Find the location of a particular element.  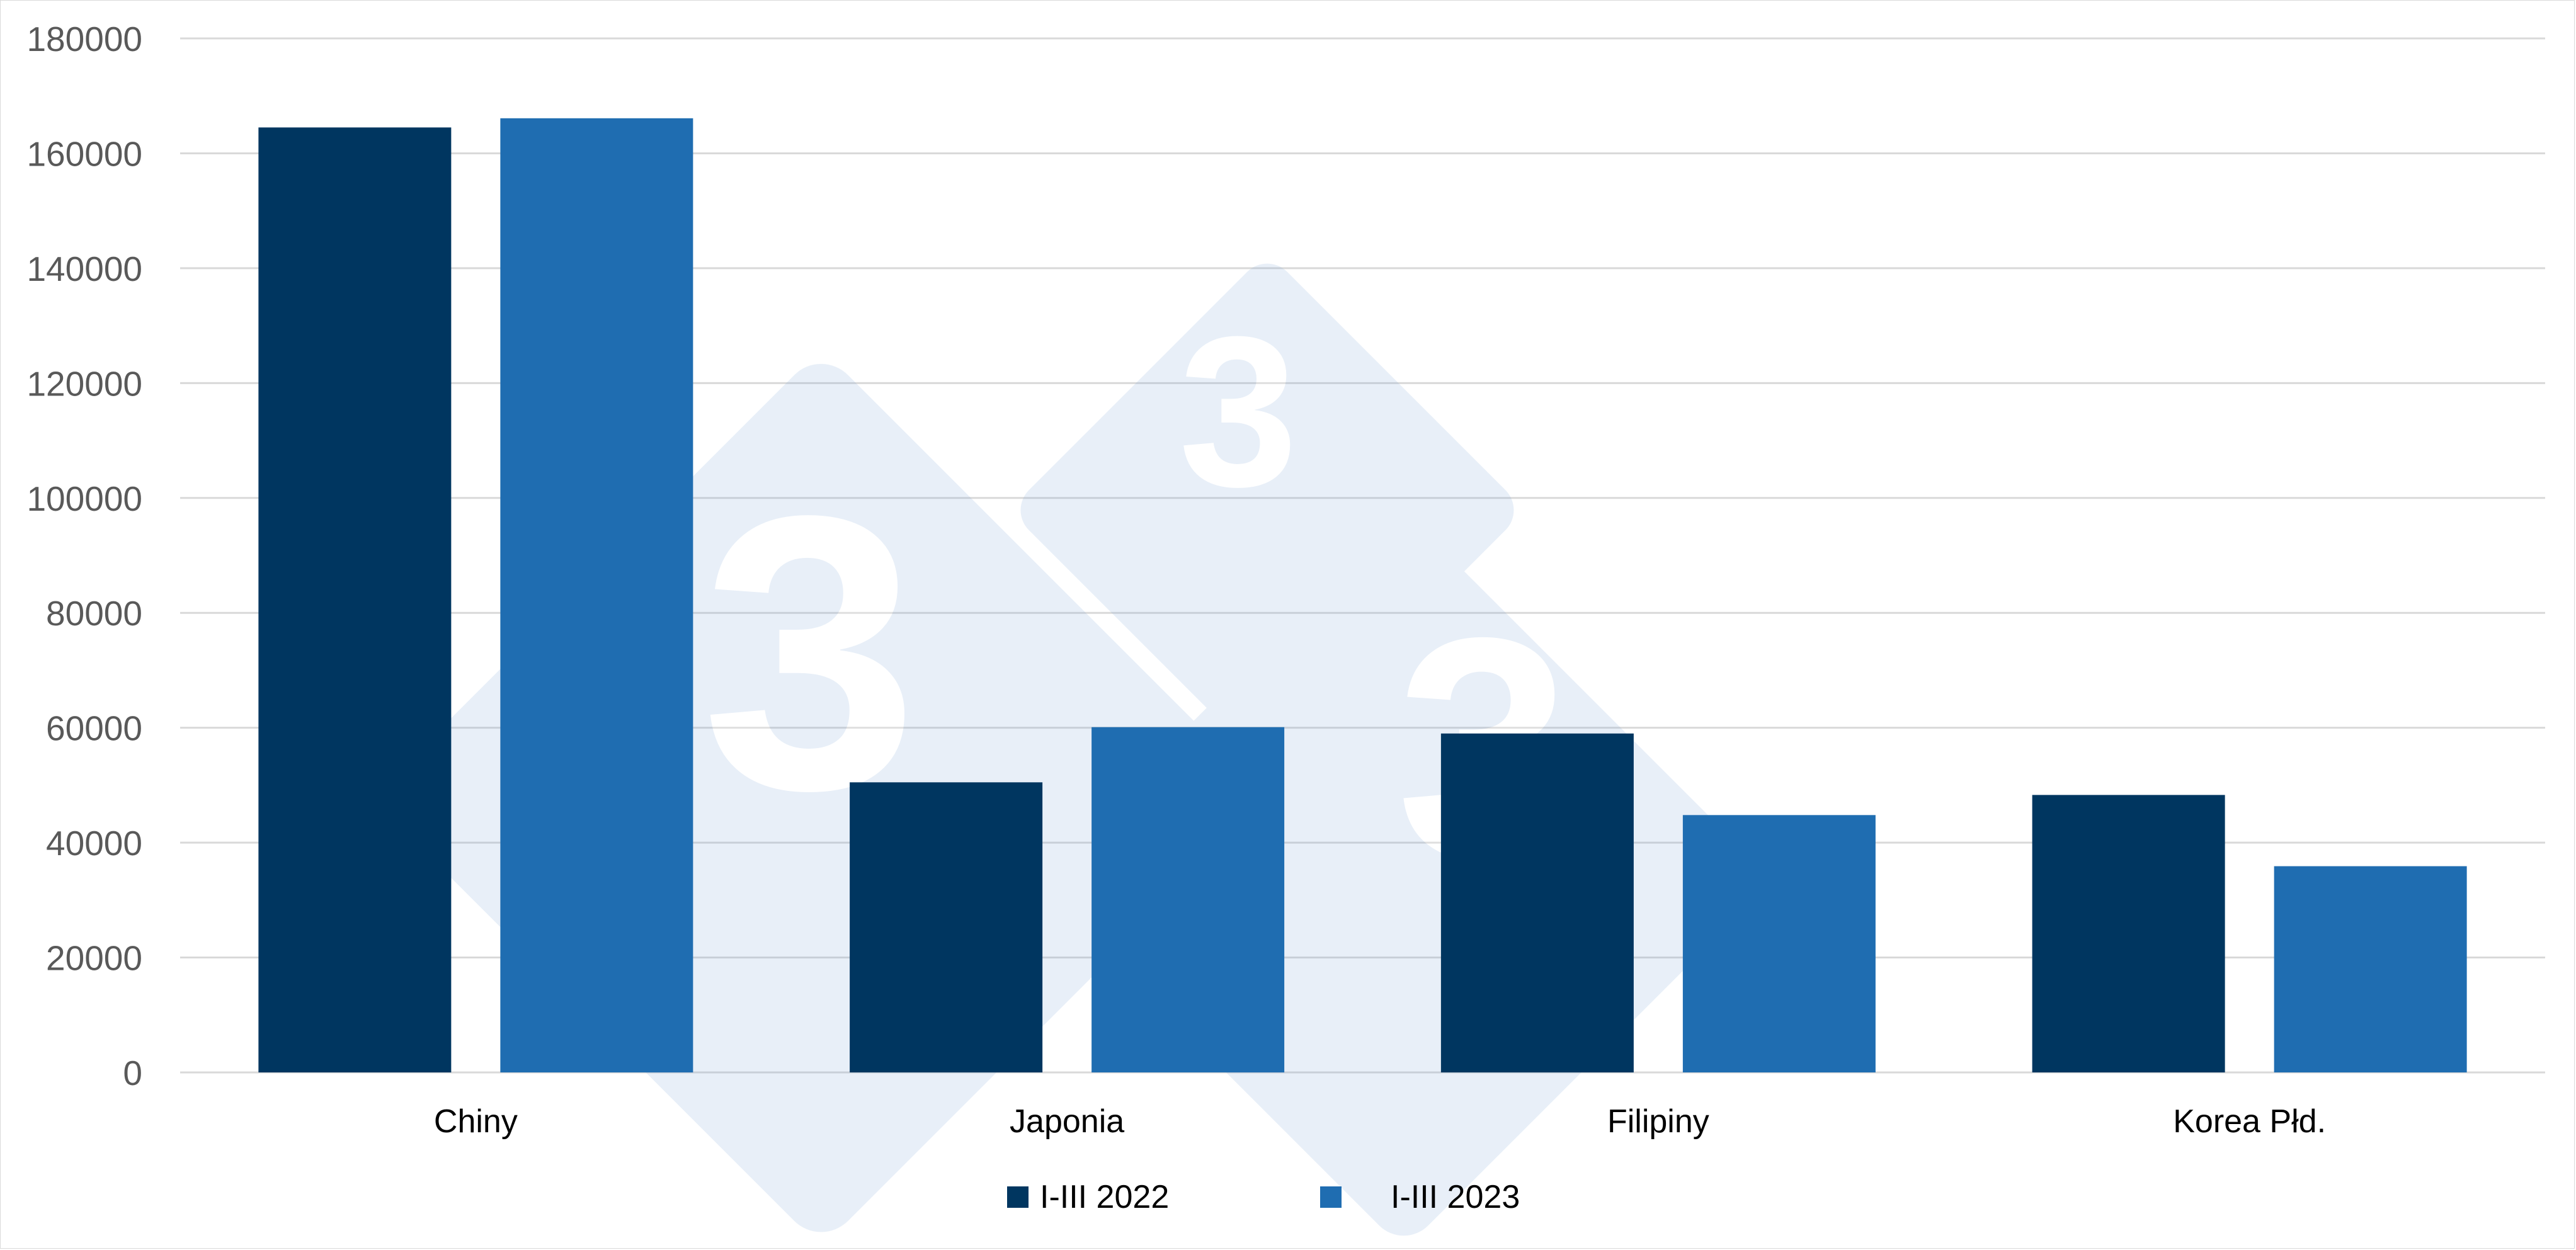

y-tick-label: 120000 is located at coordinates (84, 383).